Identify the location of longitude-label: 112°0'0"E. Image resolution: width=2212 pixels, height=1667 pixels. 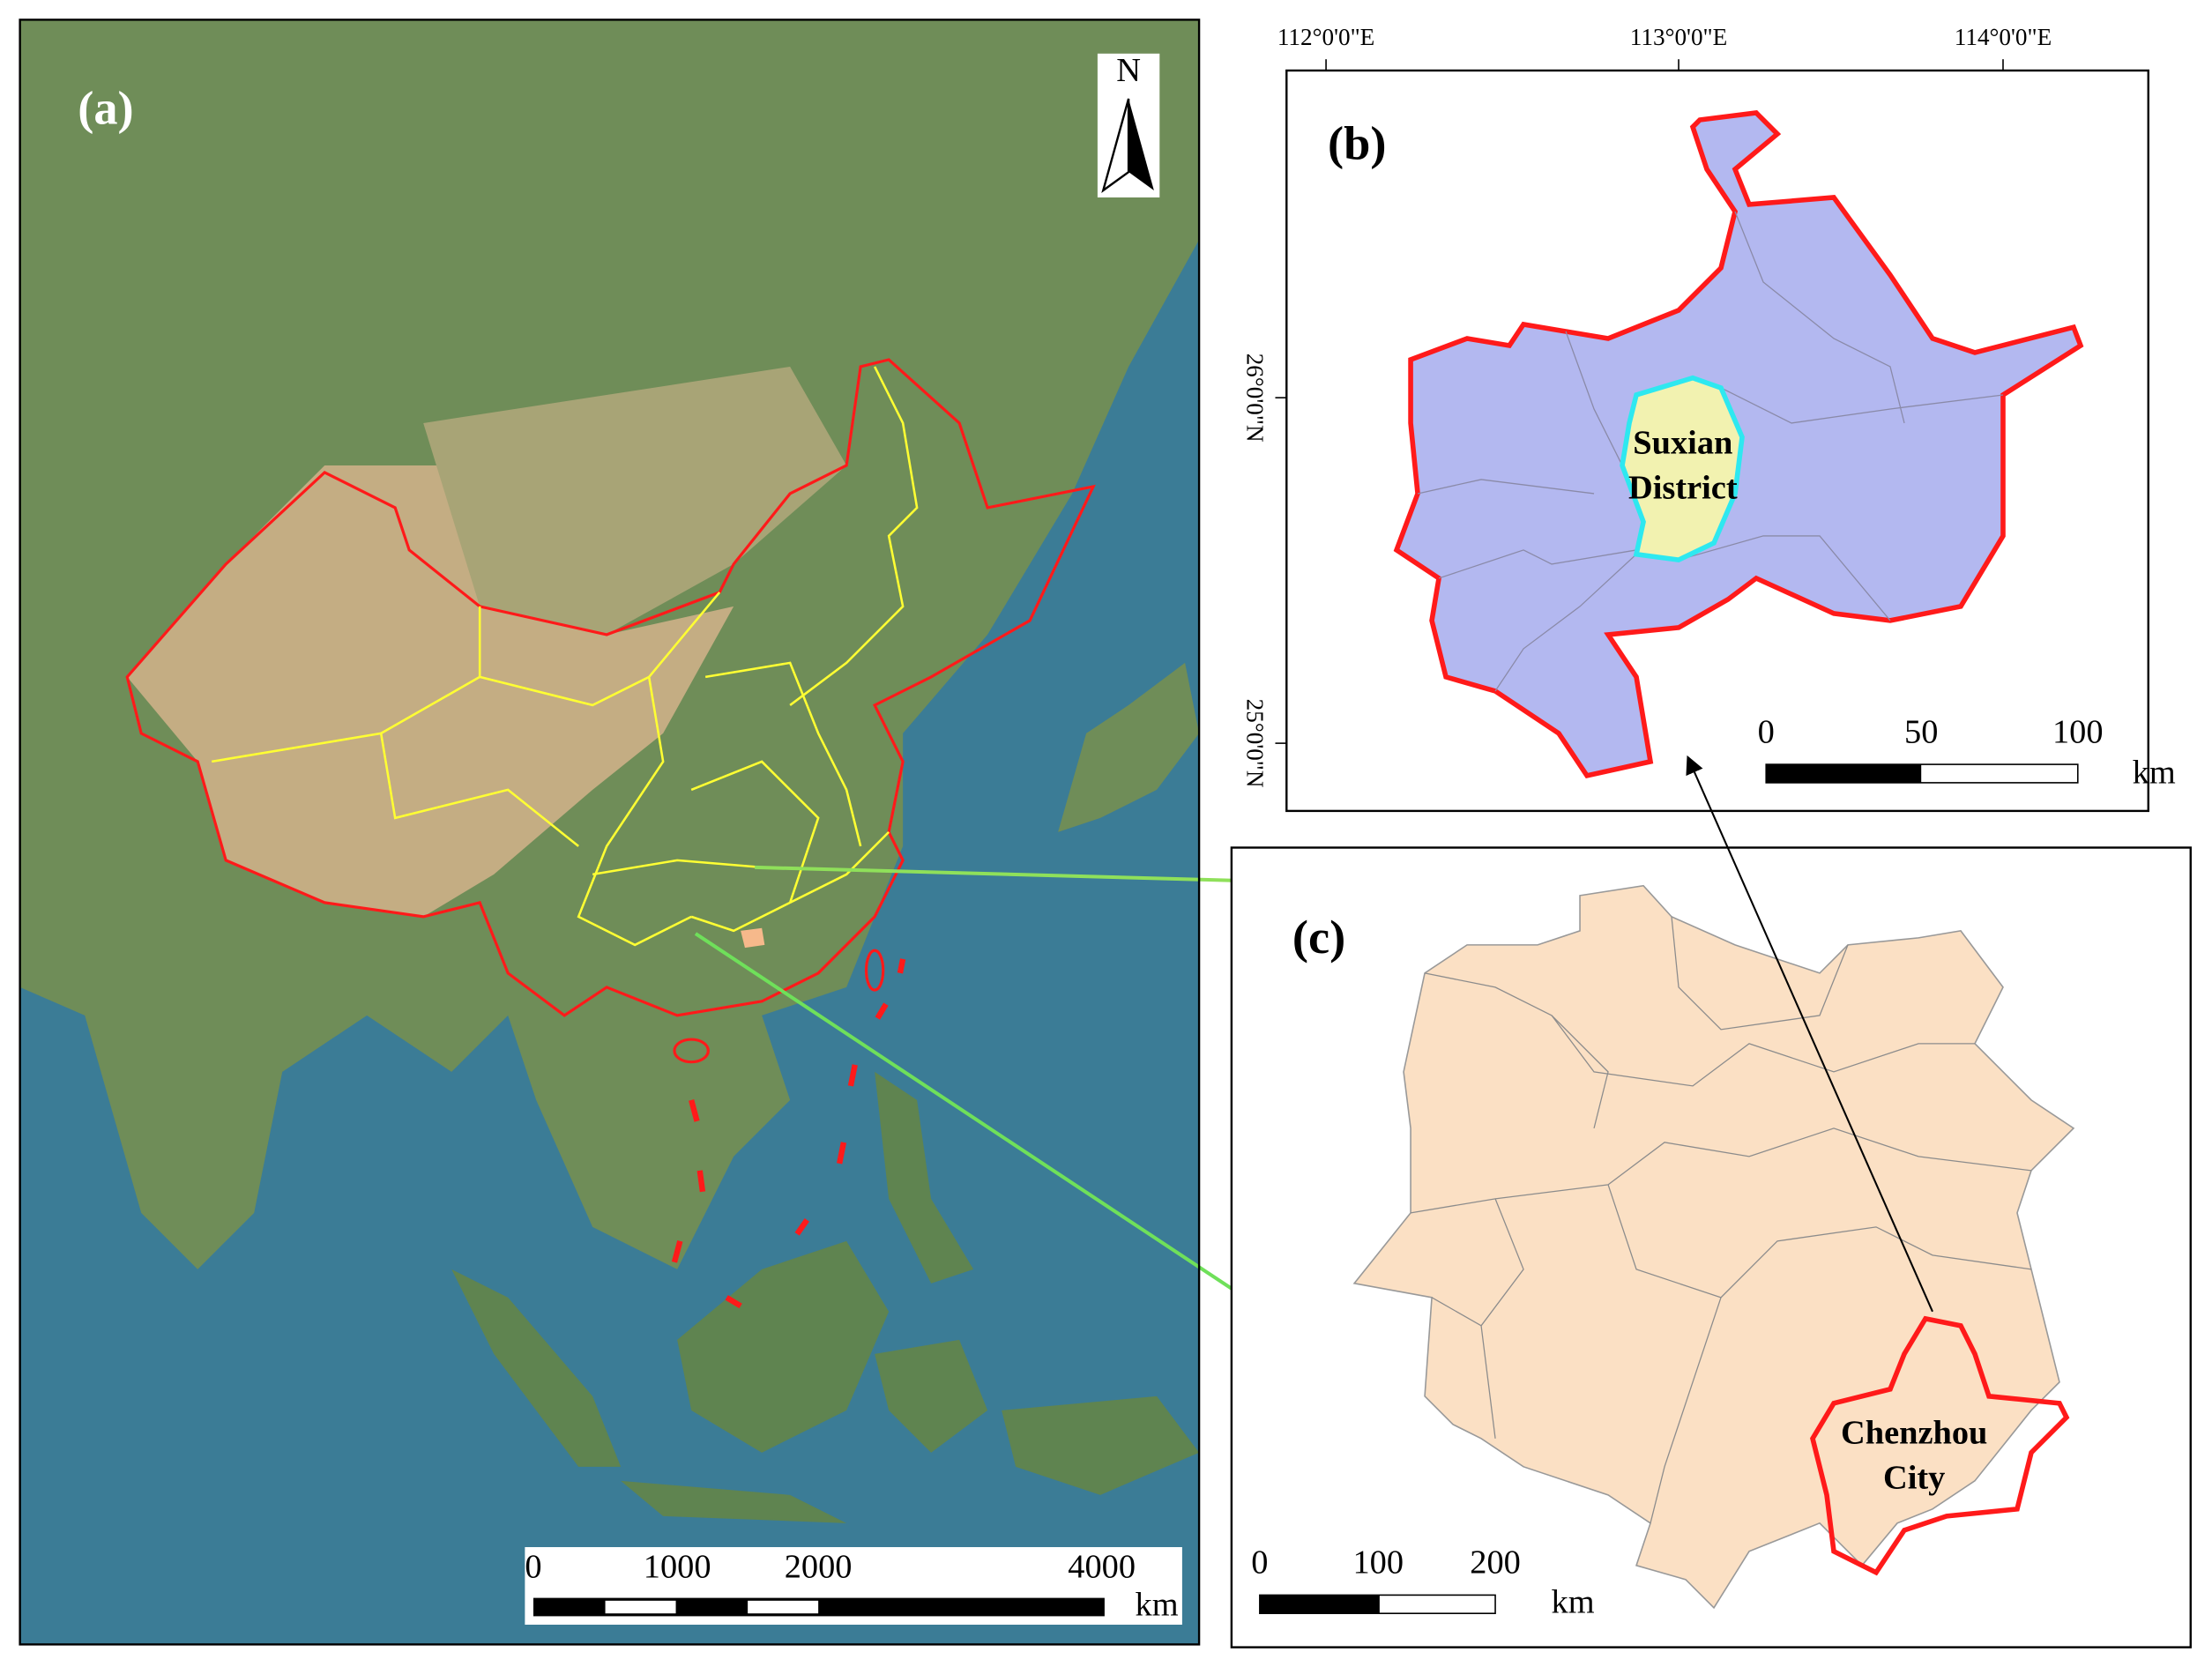
(1325, 37).